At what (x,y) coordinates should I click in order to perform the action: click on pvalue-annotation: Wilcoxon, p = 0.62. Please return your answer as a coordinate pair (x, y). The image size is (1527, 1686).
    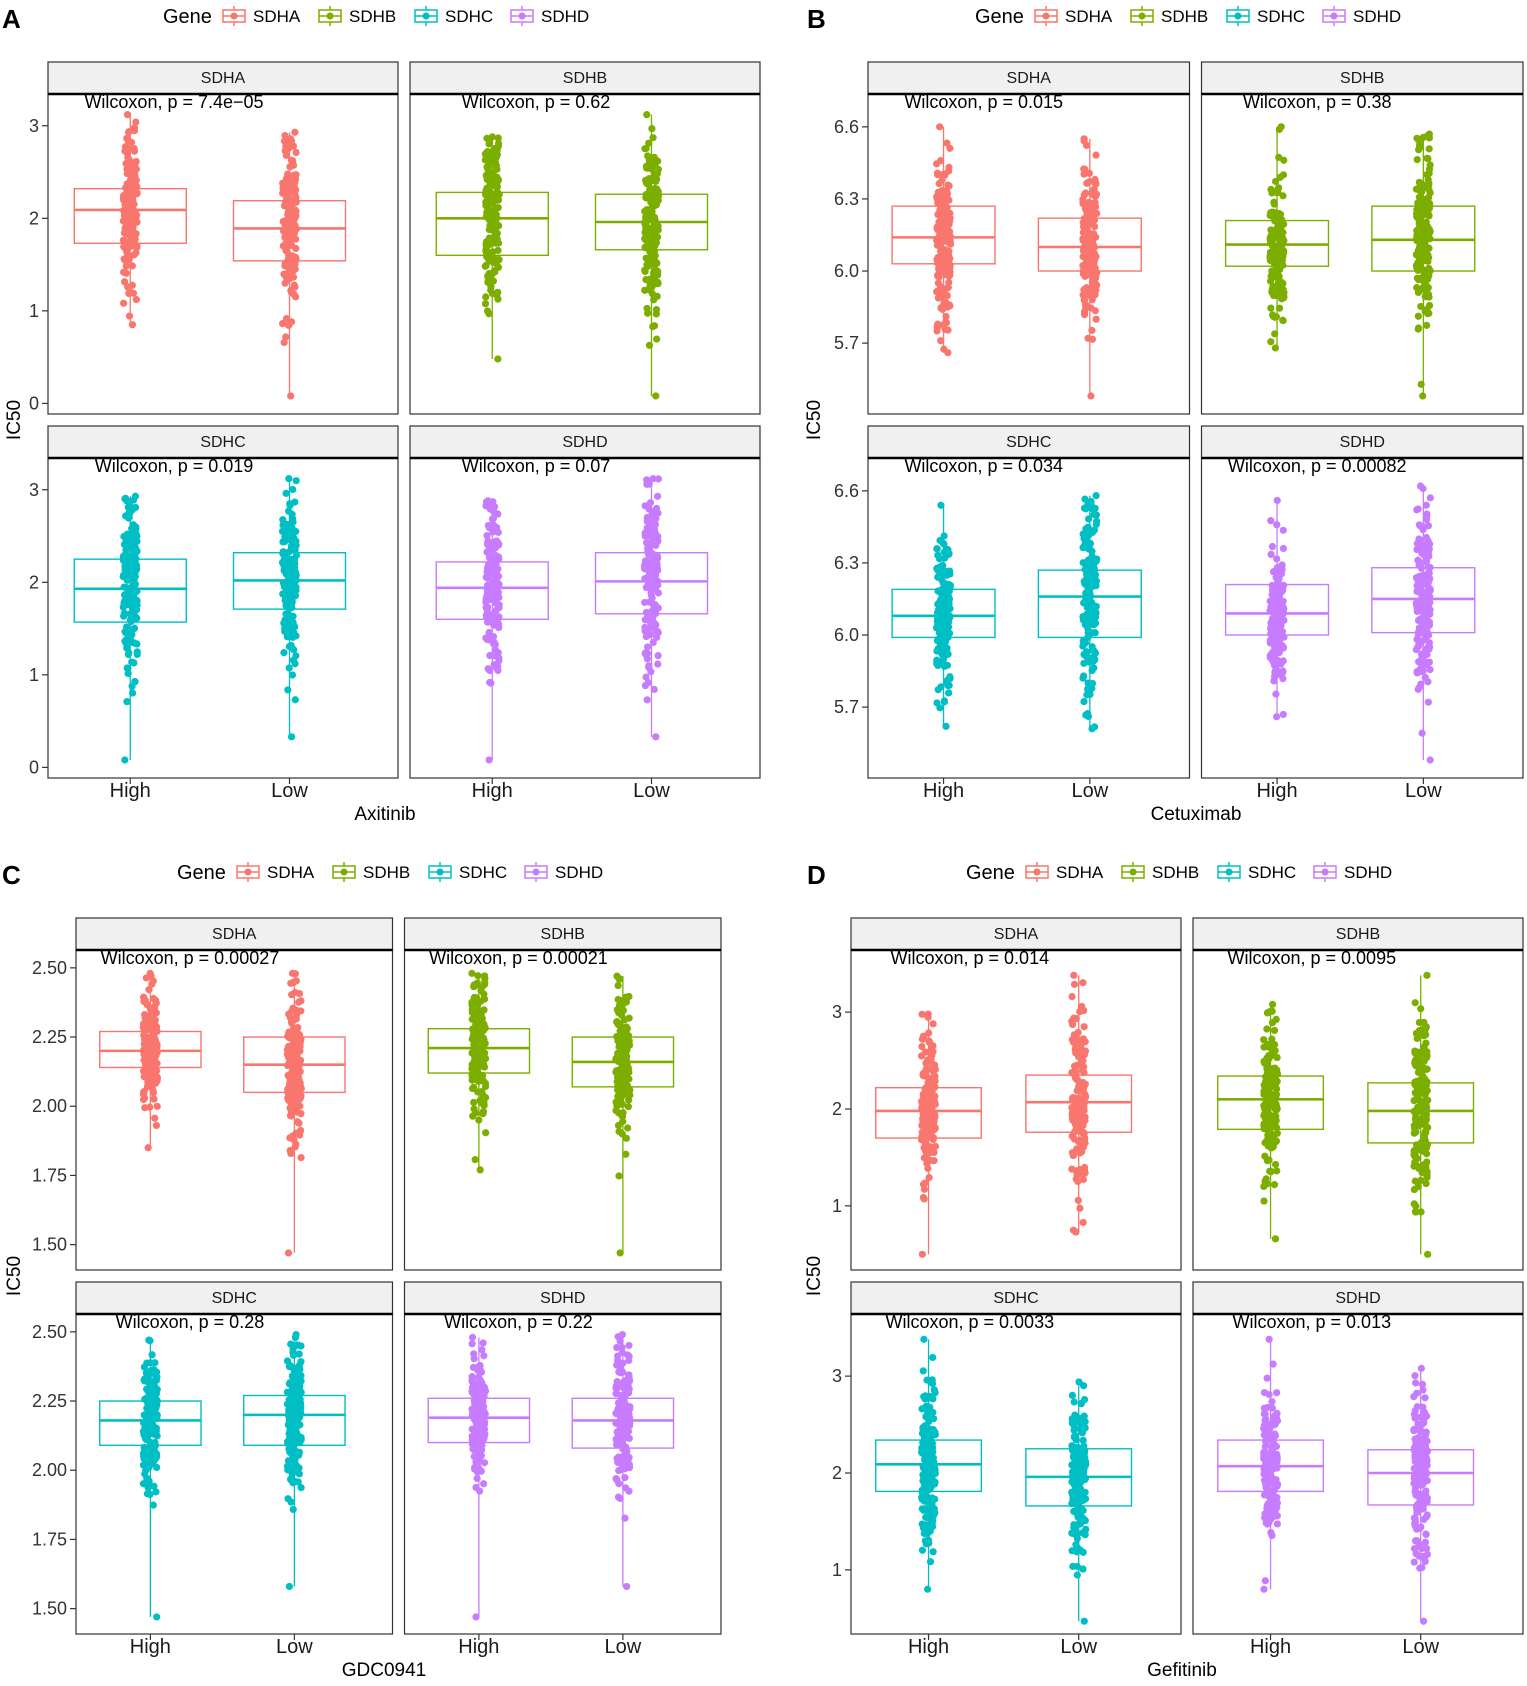
    Looking at the image, I should click on (536, 102).